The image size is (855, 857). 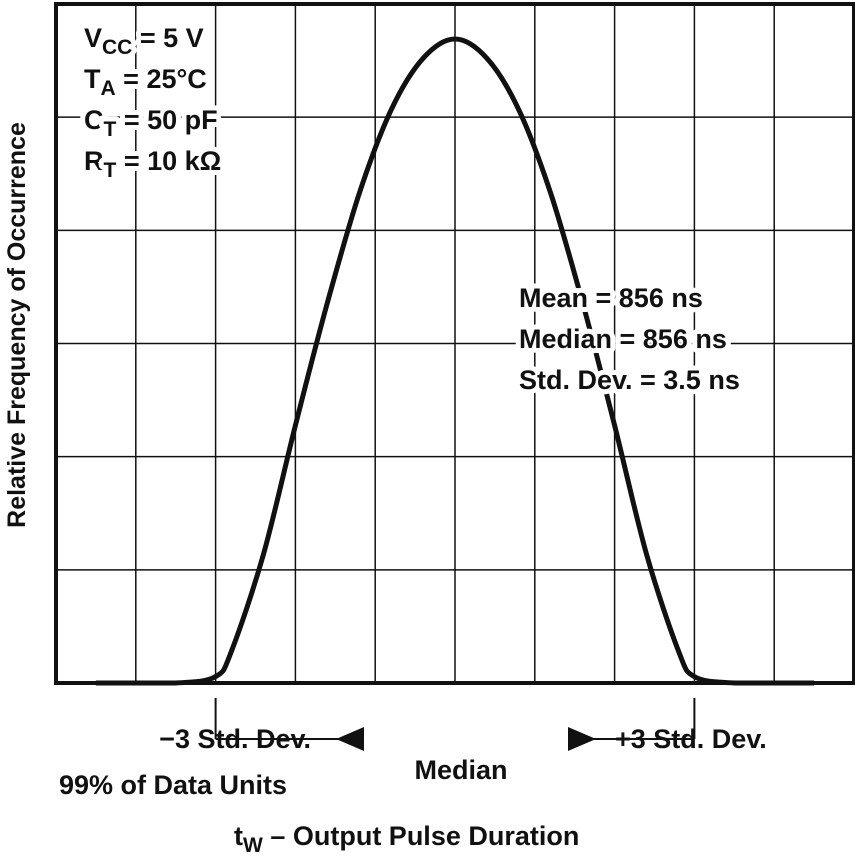 What do you see at coordinates (691, 739) in the screenshot?
I see `plus-3-std-dev-label: +3 Std. Dev.` at bounding box center [691, 739].